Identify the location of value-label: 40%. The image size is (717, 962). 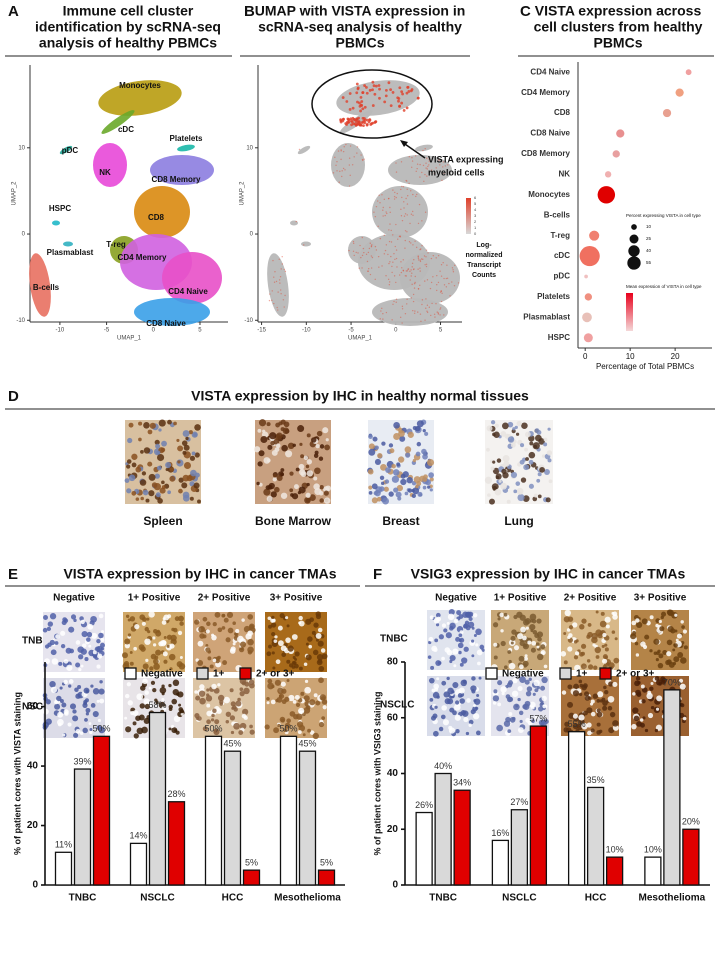
(443, 766).